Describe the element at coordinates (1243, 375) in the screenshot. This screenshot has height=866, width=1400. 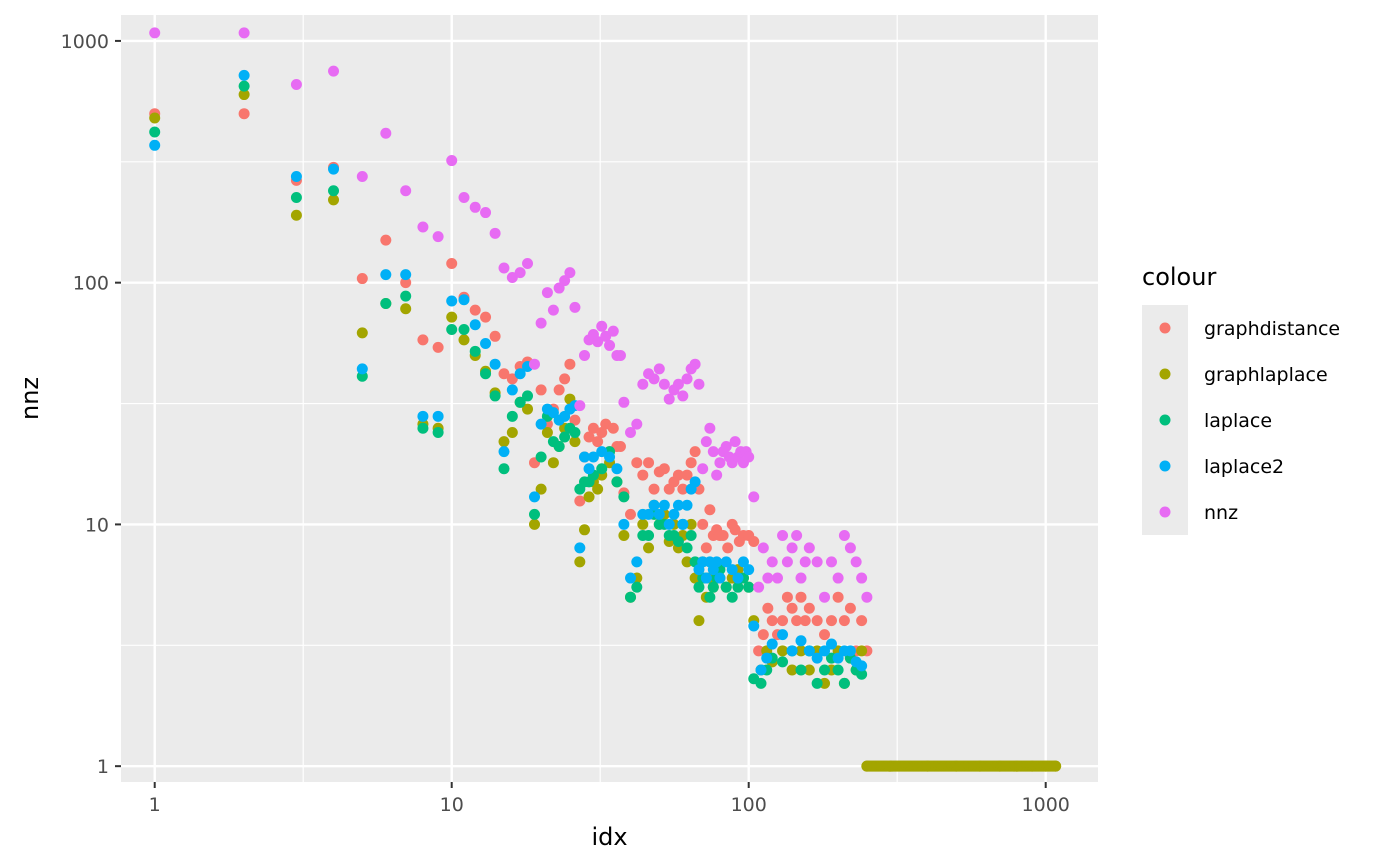
I see `legend-item-graphlaplace: graphlaplace` at that location.